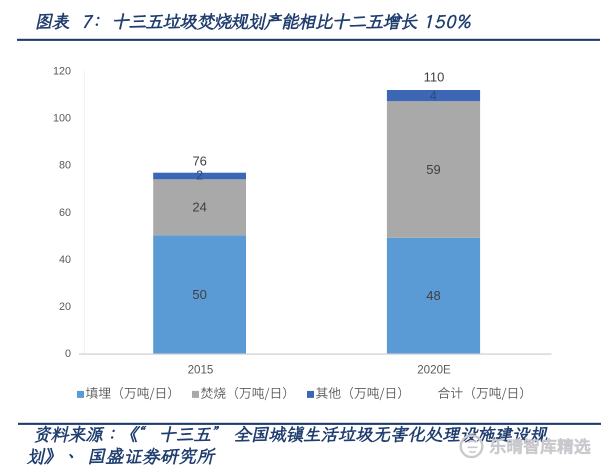  I want to click on svg-text: 2015, so click(201, 369).